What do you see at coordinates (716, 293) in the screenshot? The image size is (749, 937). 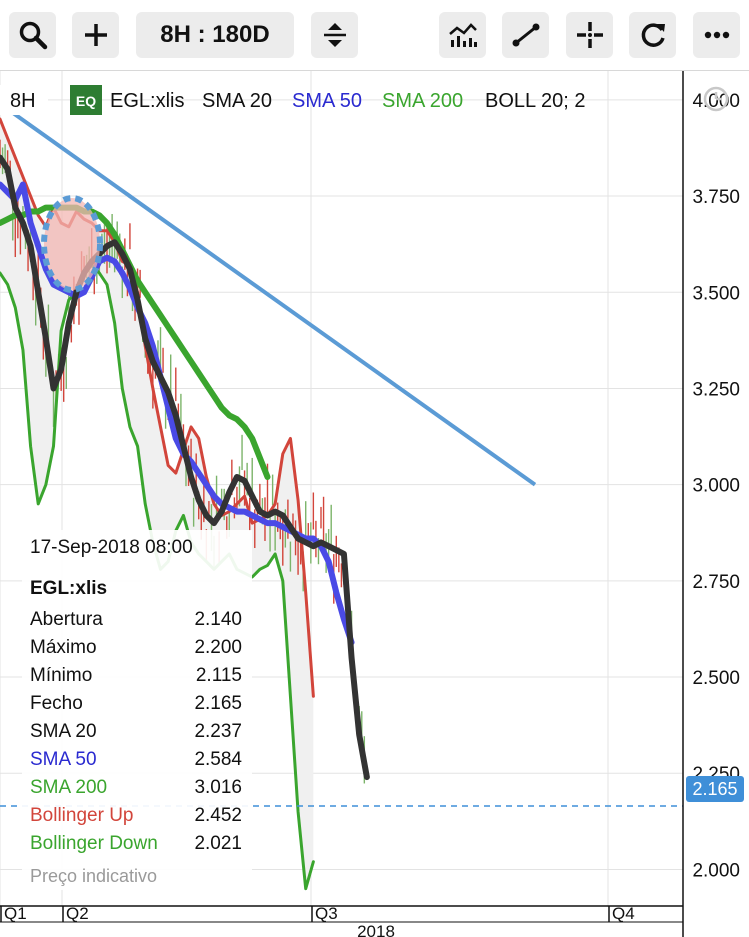 I see `y-tick-label: 3.500` at bounding box center [716, 293].